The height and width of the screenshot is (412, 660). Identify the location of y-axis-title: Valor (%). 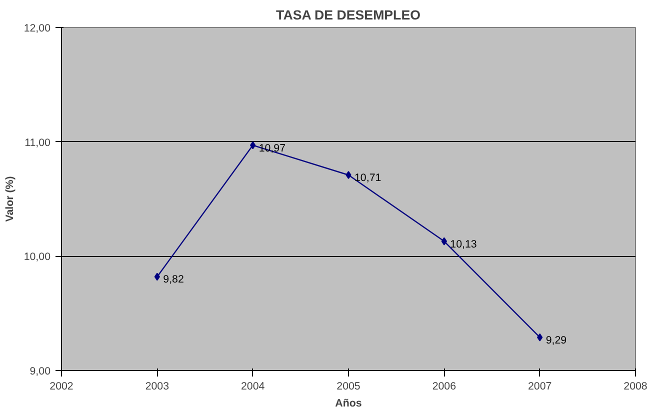
(10, 199).